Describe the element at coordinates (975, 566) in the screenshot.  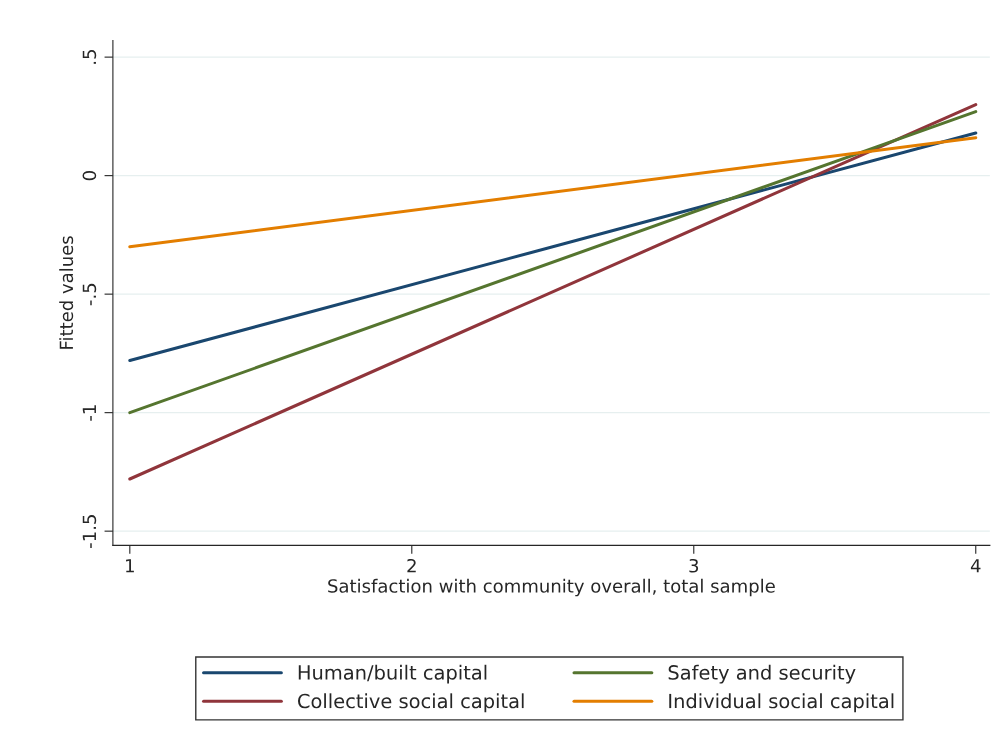
I see `x-tick-label: 4` at that location.